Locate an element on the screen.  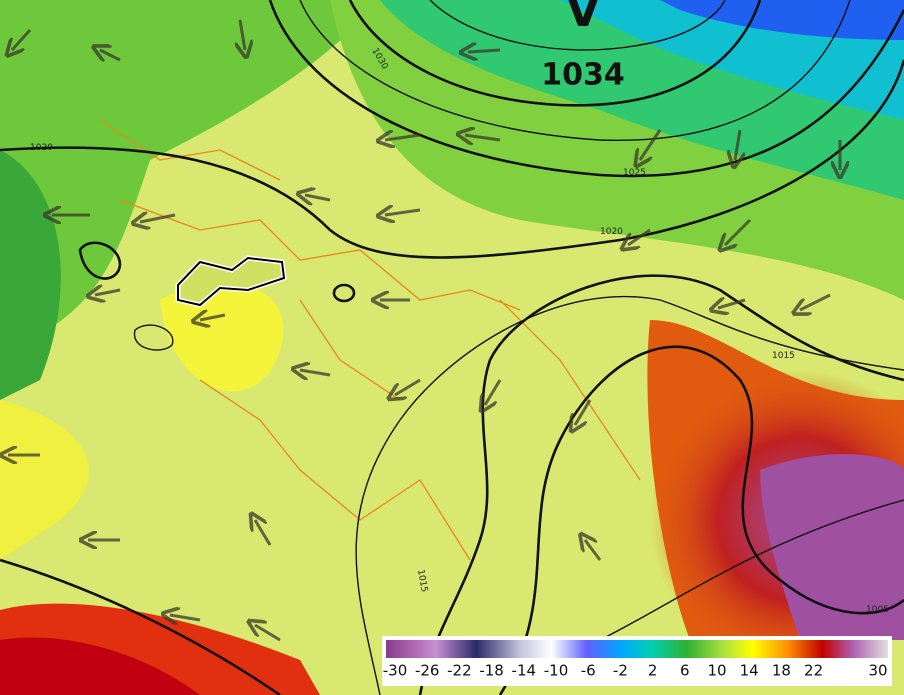
isobar-label: 1025 is located at coordinates (634, 173).